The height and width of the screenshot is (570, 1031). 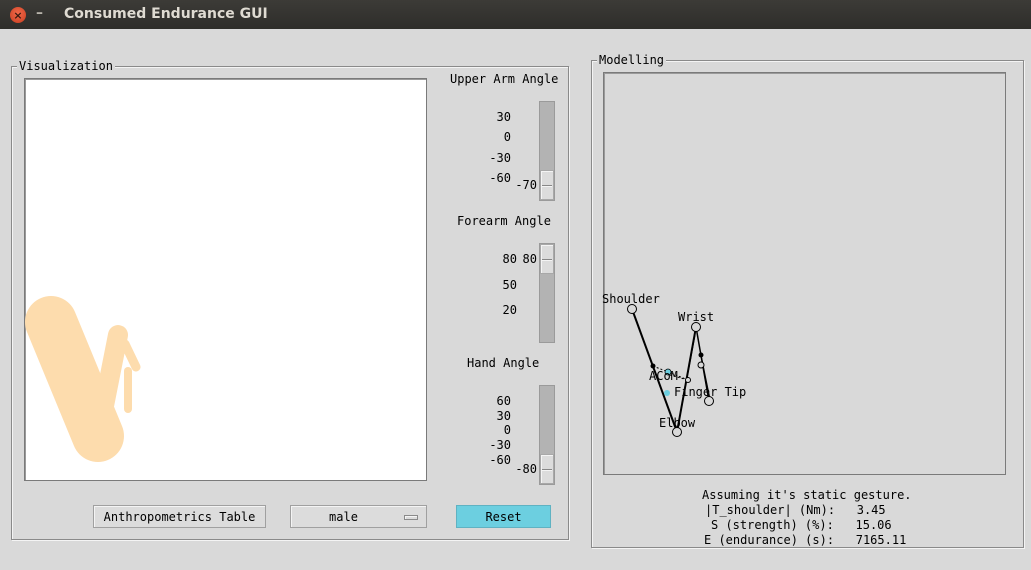 What do you see at coordinates (507, 430) in the screenshot?
I see `hand-tick: 0` at bounding box center [507, 430].